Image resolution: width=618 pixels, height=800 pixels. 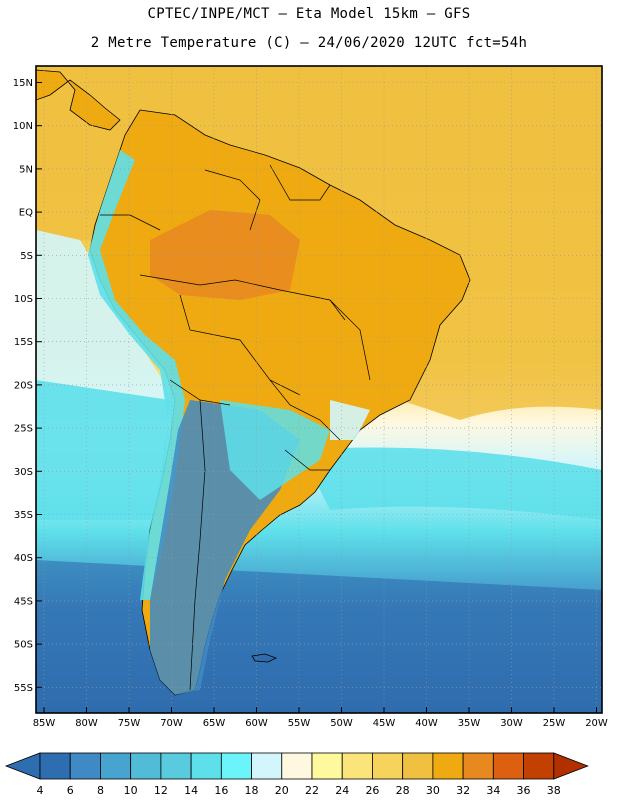 What do you see at coordinates (40, 790) in the screenshot?
I see `colorbar-label: 4` at bounding box center [40, 790].